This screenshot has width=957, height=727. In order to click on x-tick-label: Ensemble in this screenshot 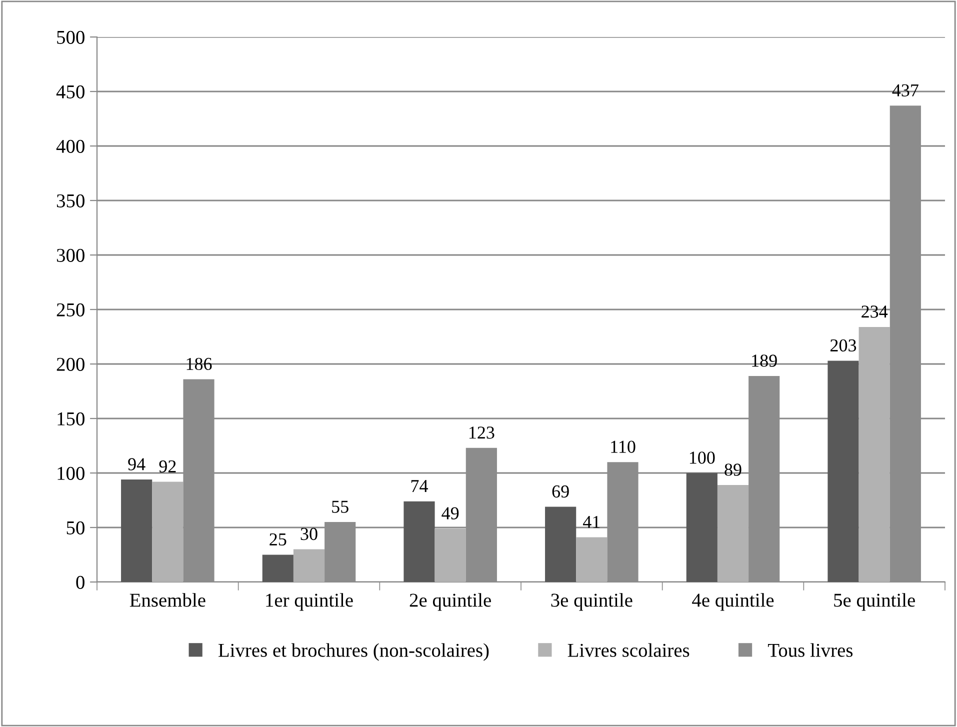, I will do `click(168, 600)`.